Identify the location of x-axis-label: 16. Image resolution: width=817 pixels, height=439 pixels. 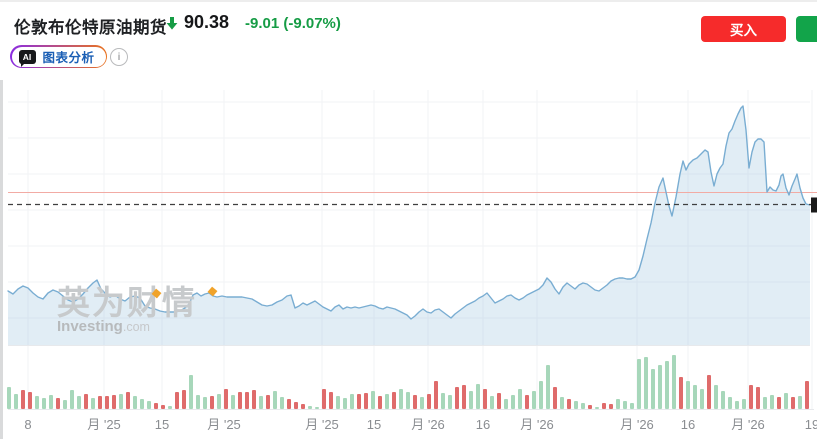
(688, 424).